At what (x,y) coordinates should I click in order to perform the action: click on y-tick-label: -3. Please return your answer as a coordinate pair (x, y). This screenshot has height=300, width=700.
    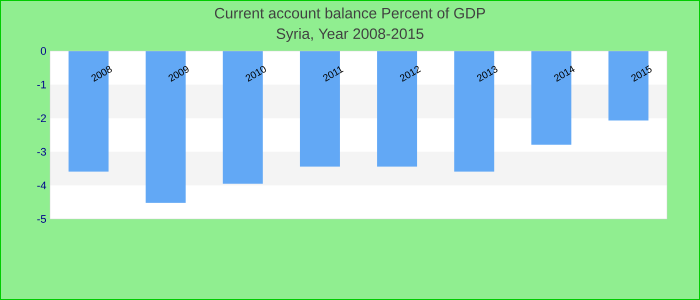
    Looking at the image, I should click on (41, 152).